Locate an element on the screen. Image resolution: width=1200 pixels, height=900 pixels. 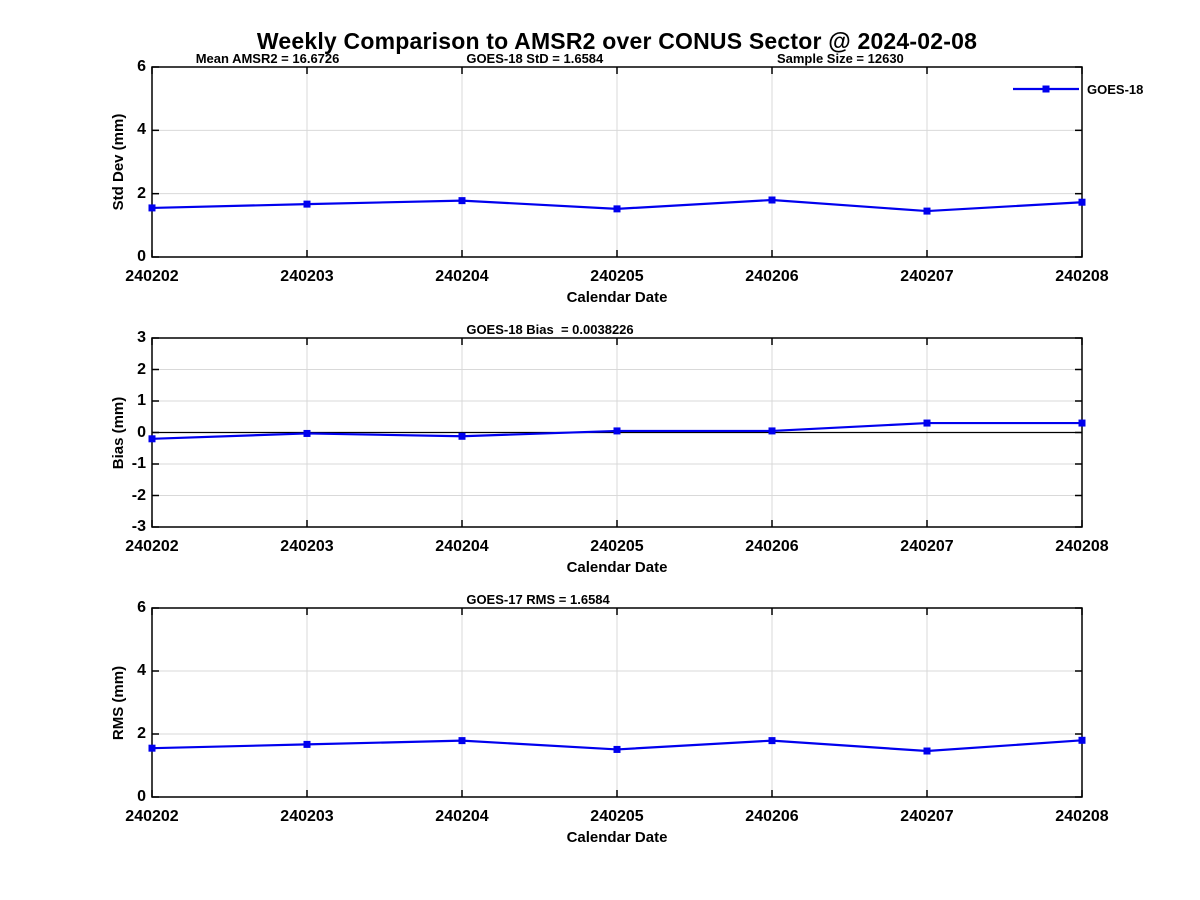
annotation: GOES-17 RMS = 1.6584 is located at coordinates (538, 599).